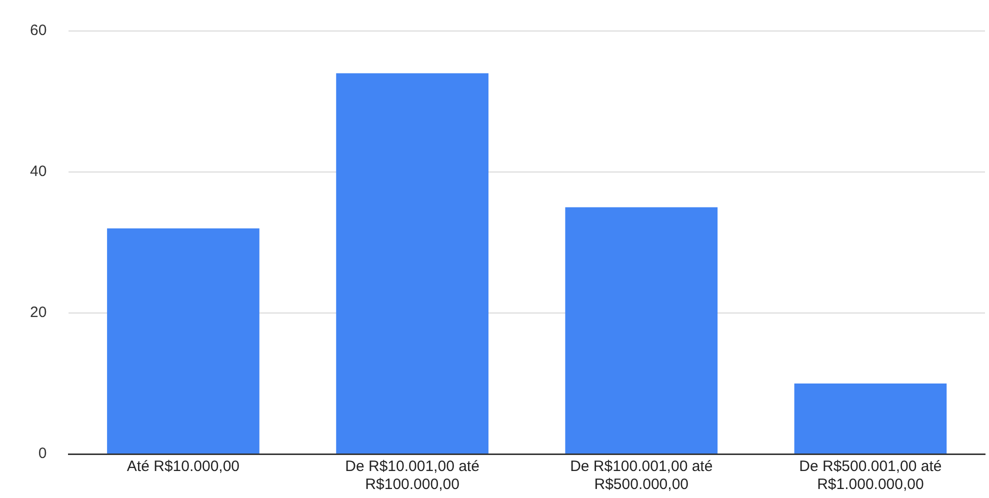  I want to click on x-tick-label: De R$10.001,00 até R$100.000,00, so click(412, 476).